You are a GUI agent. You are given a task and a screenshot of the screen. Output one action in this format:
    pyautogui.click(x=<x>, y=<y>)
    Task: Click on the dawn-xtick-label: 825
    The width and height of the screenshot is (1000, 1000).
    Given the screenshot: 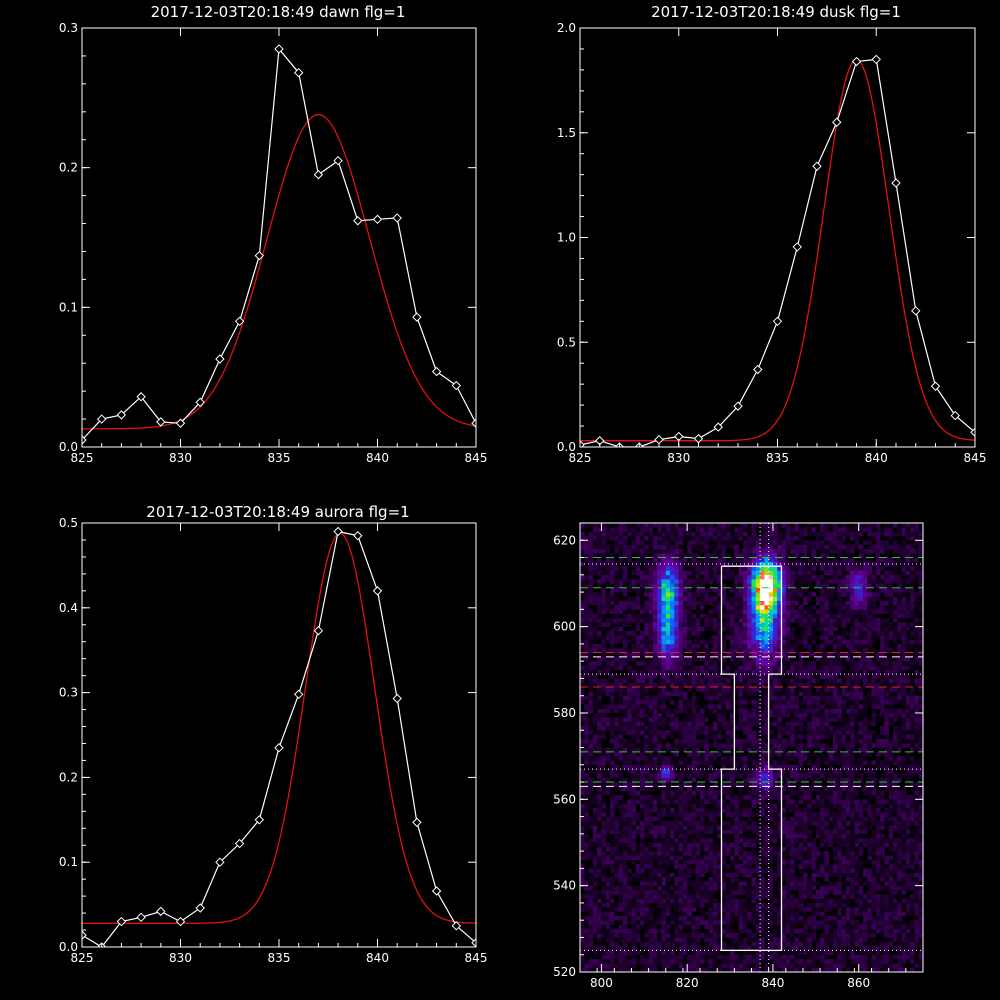 What is the action you would take?
    pyautogui.click(x=82, y=458)
    